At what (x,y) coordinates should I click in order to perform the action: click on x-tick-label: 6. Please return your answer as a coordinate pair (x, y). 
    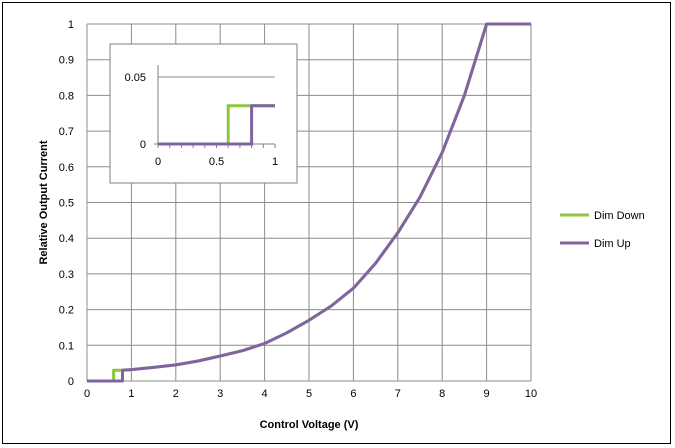
    Looking at the image, I should click on (353, 394).